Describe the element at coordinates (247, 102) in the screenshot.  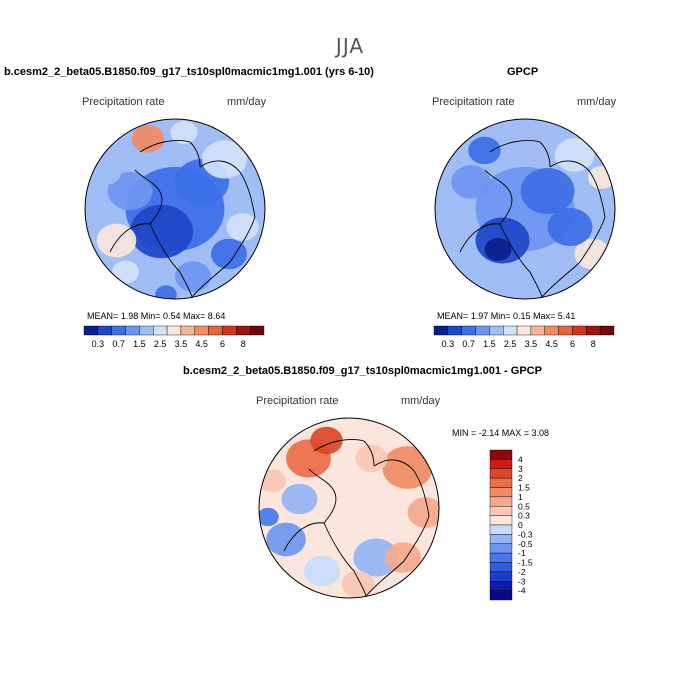
I see `panel-1-units-label: mm/day` at that location.